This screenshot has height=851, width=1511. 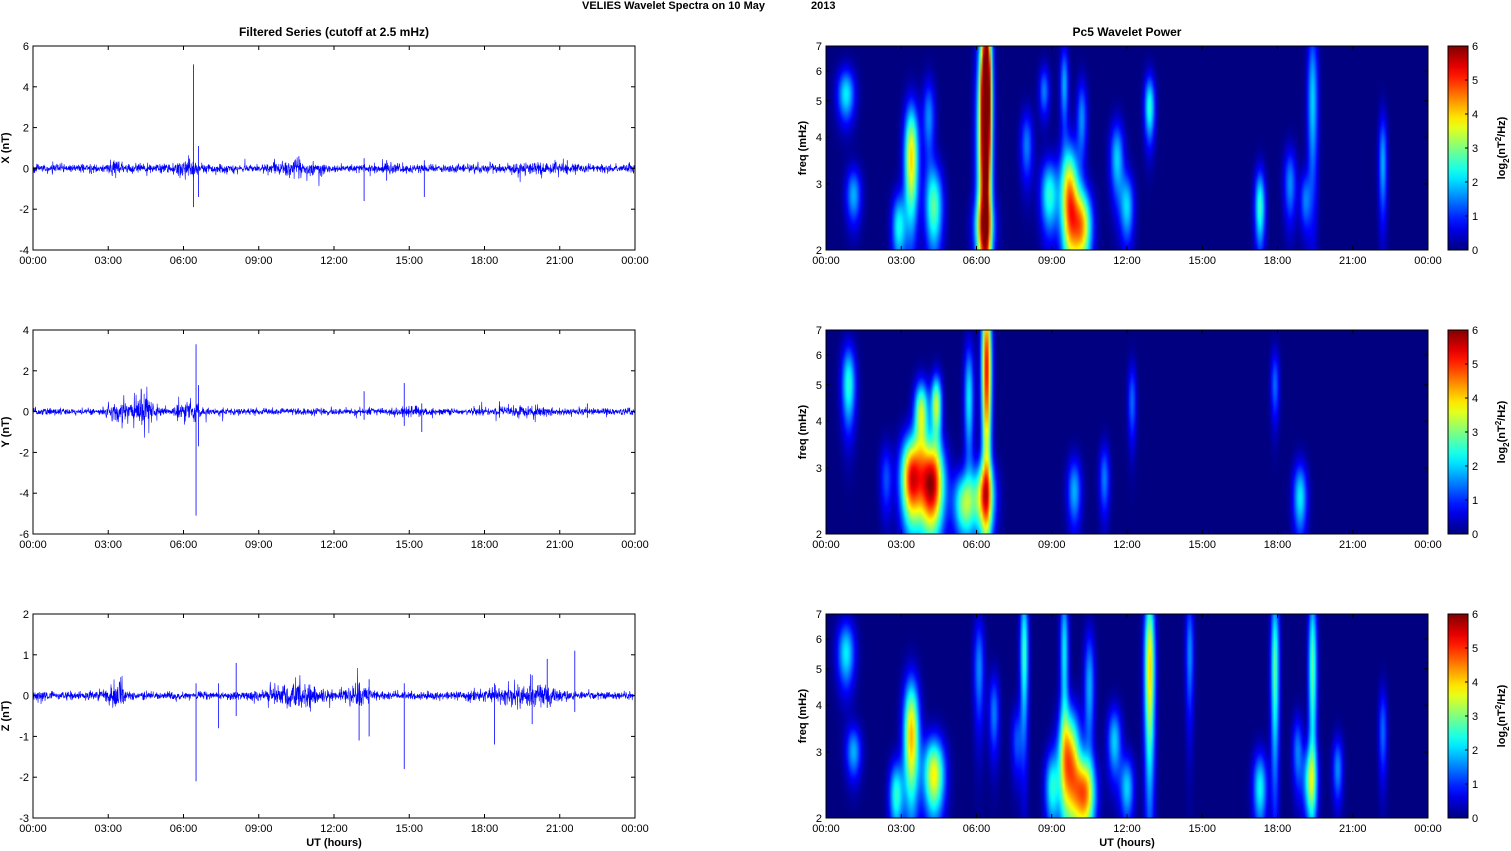 What do you see at coordinates (1502, 410) in the screenshot?
I see `wavelet-y-colorbar-label-part: /Hz)` at bounding box center [1502, 410].